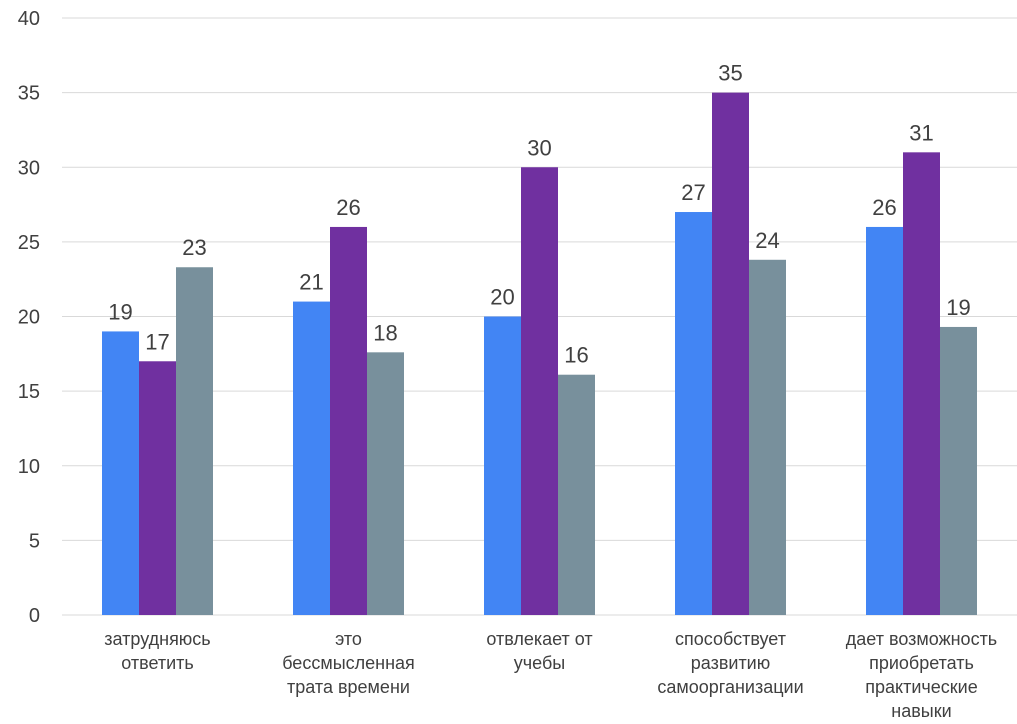 This screenshot has width=1017, height=724. Describe the element at coordinates (157, 341) in the screenshot. I see `data-label: 17` at that location.